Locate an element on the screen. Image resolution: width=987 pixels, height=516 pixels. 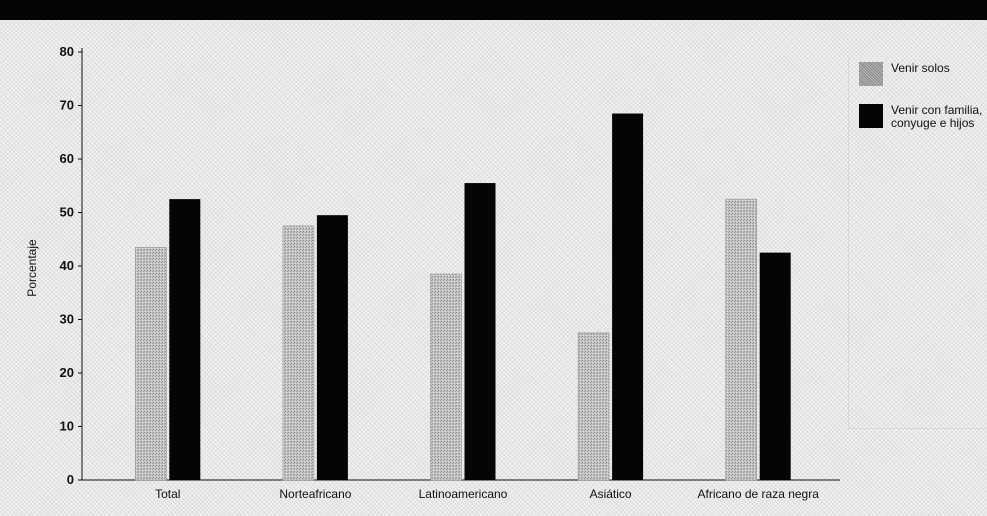
y-tick-label-70: 70 is located at coordinates (67, 105).